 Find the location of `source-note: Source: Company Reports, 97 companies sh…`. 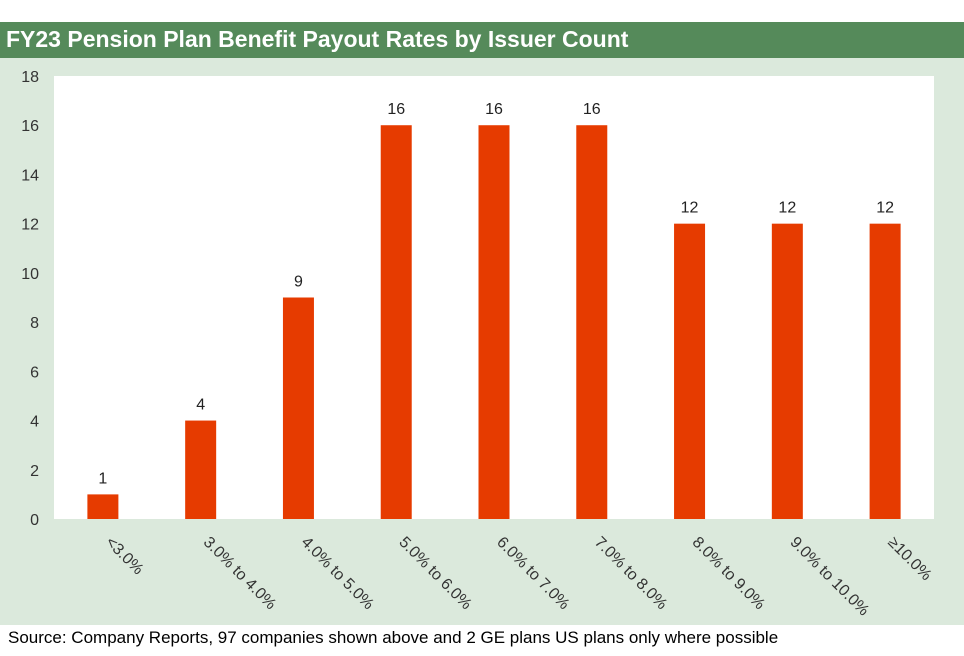

source-note: Source: Company Reports, 97 companies sh… is located at coordinates (393, 637).